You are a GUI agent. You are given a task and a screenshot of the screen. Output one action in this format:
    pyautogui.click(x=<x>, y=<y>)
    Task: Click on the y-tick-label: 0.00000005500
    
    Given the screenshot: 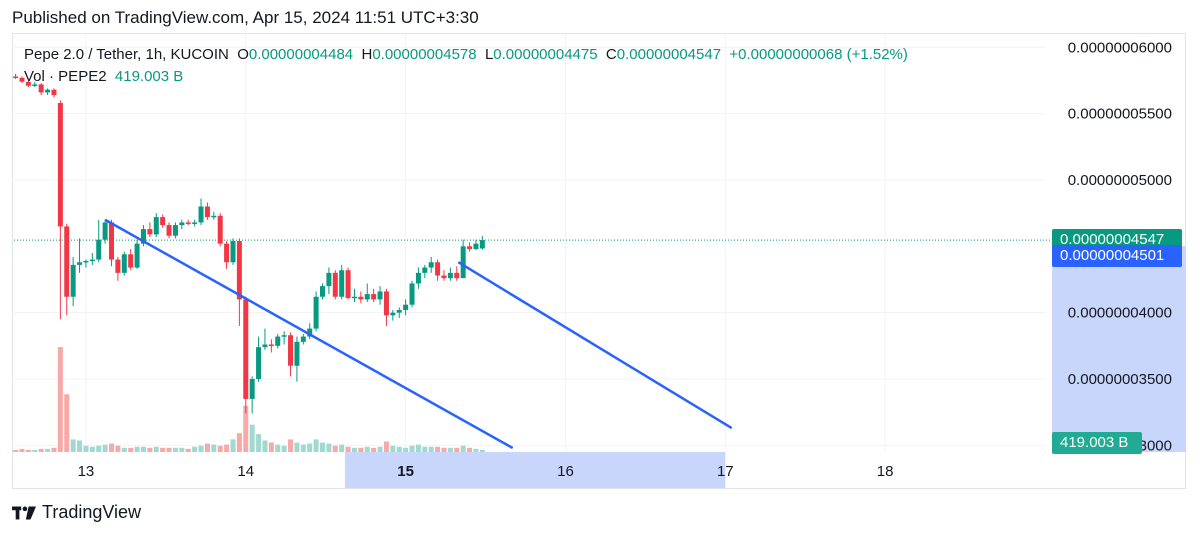 What is the action you would take?
    pyautogui.click(x=1120, y=114)
    